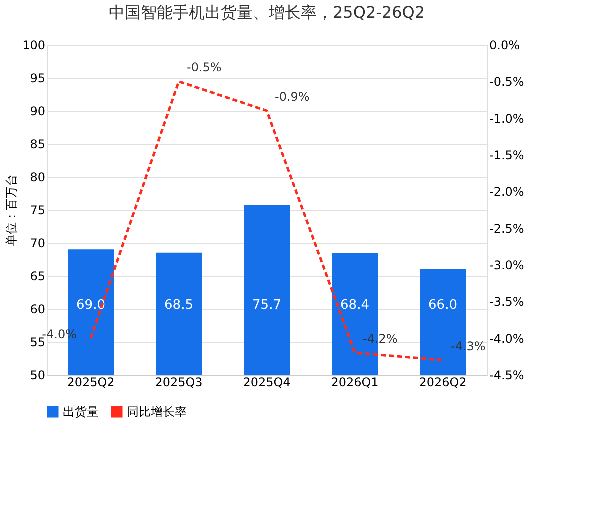  I want to click on y-tick-label: 95, so click(38, 79).